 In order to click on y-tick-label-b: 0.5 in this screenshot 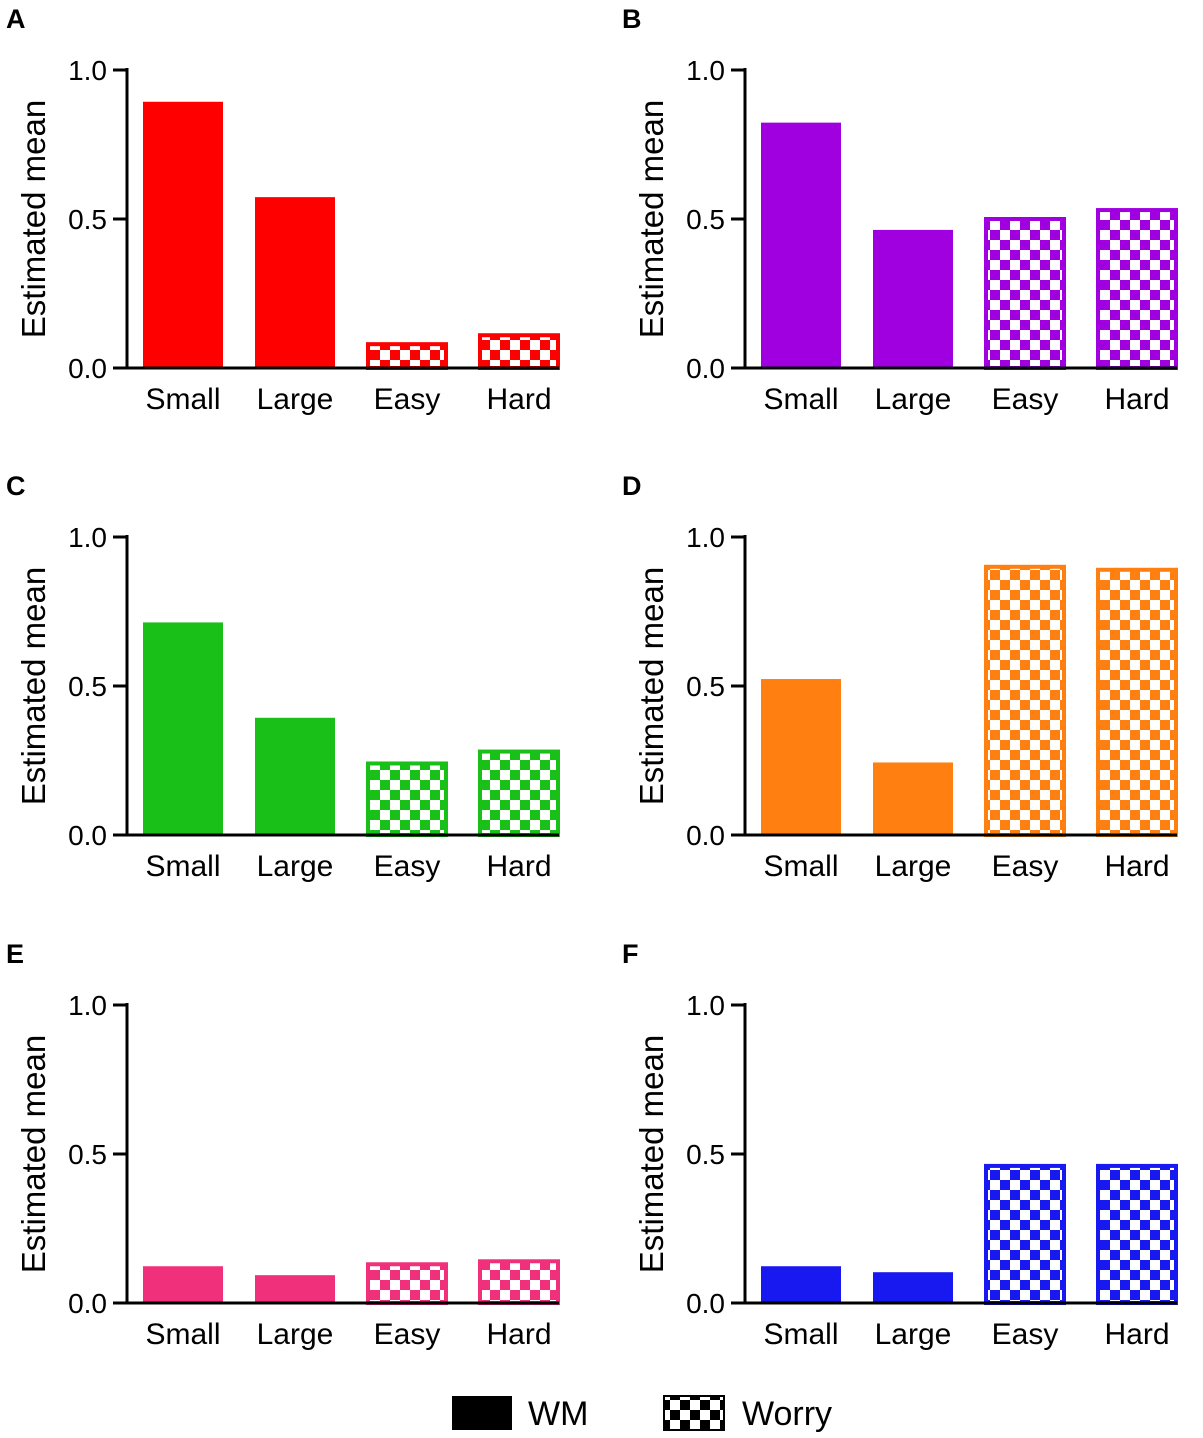, I will do `click(705, 219)`.